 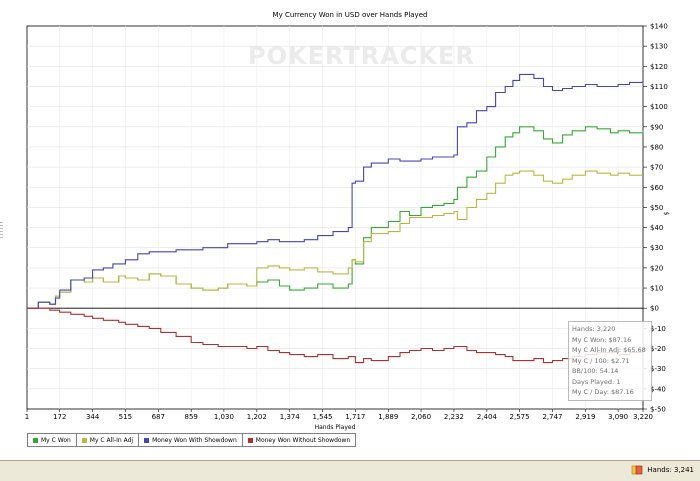 What do you see at coordinates (125, 417) in the screenshot?
I see `x-tick-label: 515` at bounding box center [125, 417].